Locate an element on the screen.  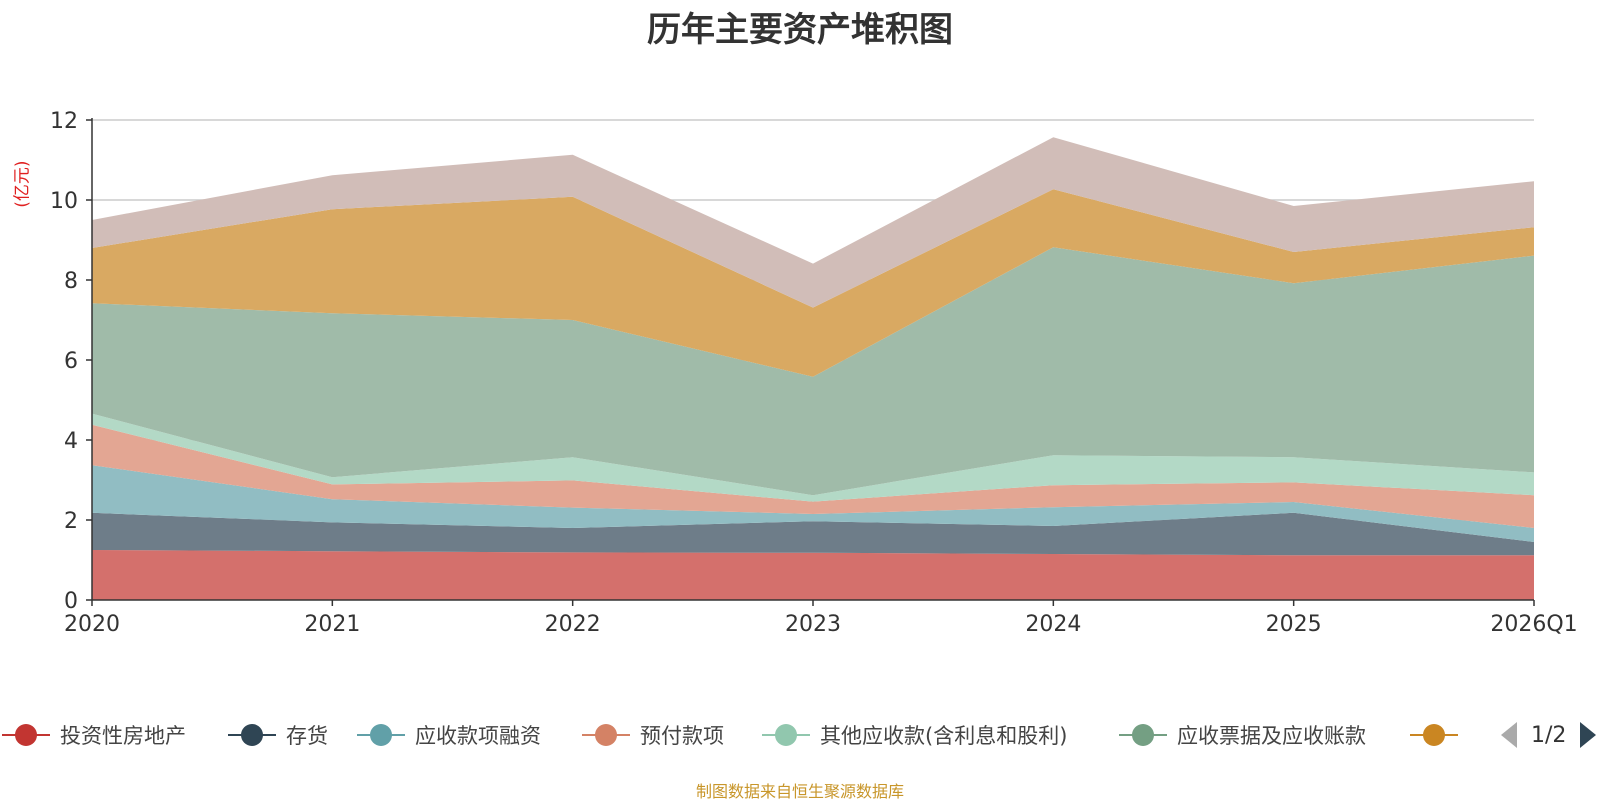
y-tick-label: 8 is located at coordinates (71, 281).